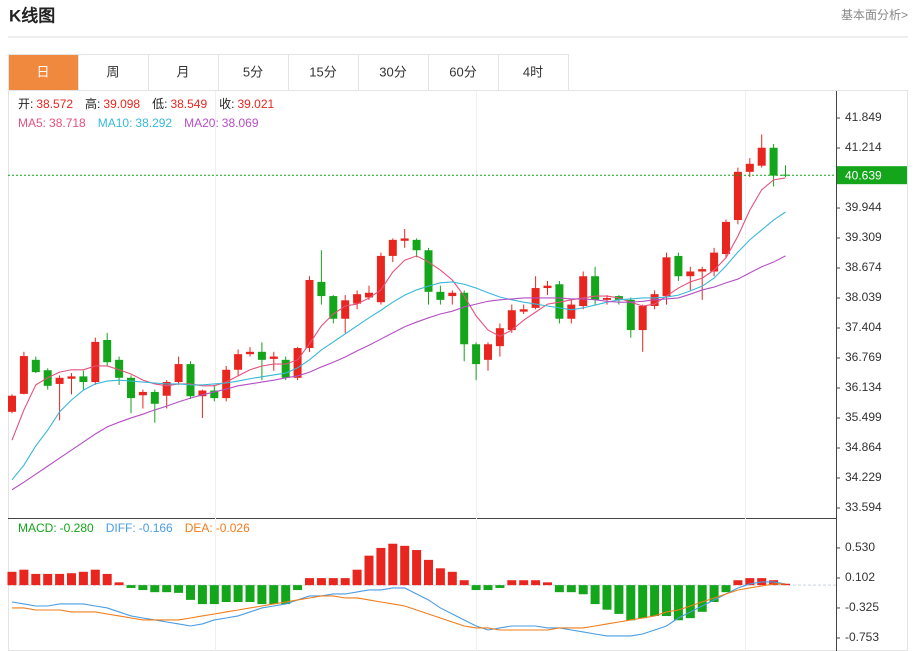  I want to click on tab: 周, so click(113, 72).